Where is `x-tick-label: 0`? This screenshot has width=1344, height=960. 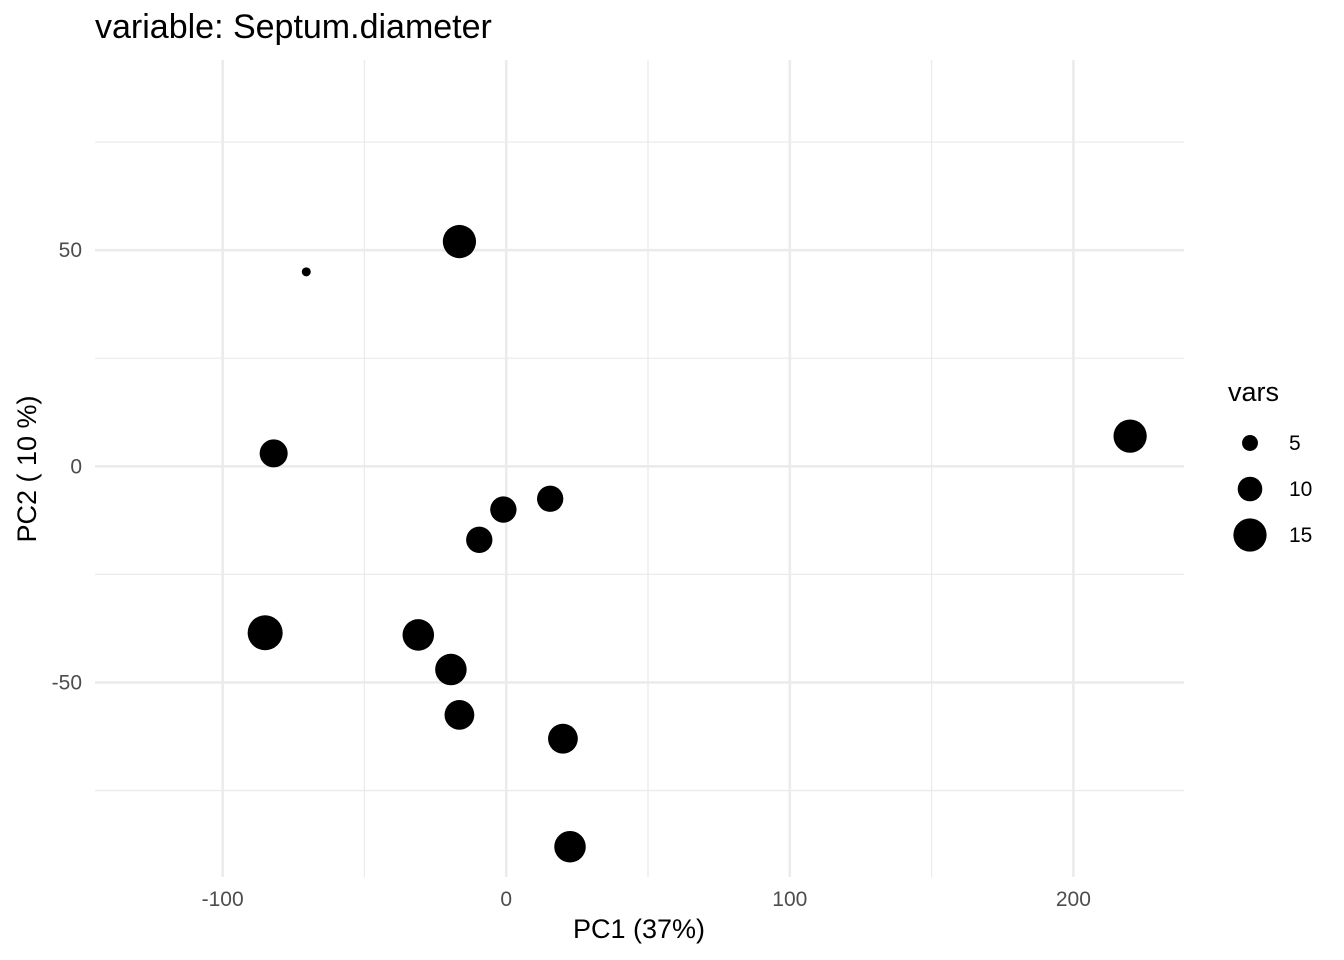
x-tick-label: 0 is located at coordinates (506, 899).